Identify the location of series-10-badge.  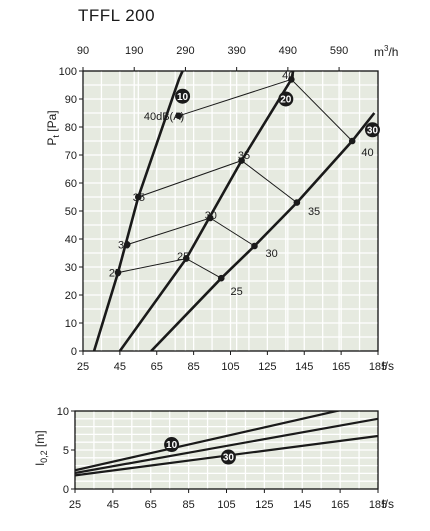
(183, 96).